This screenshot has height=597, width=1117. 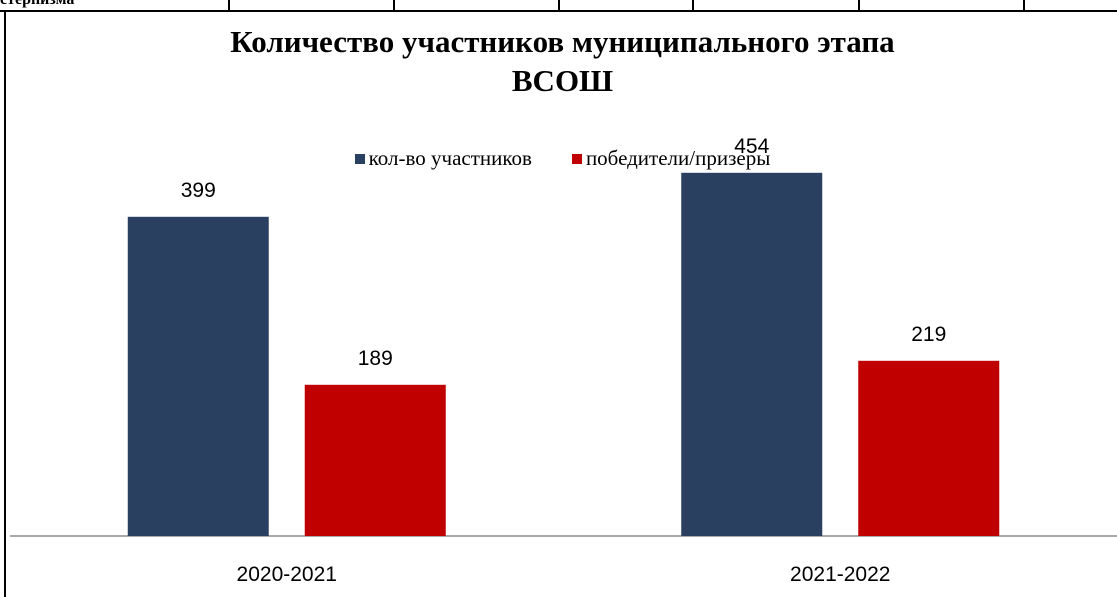 I want to click on cropped-table-row: стерпизма, so click(x=558, y=6).